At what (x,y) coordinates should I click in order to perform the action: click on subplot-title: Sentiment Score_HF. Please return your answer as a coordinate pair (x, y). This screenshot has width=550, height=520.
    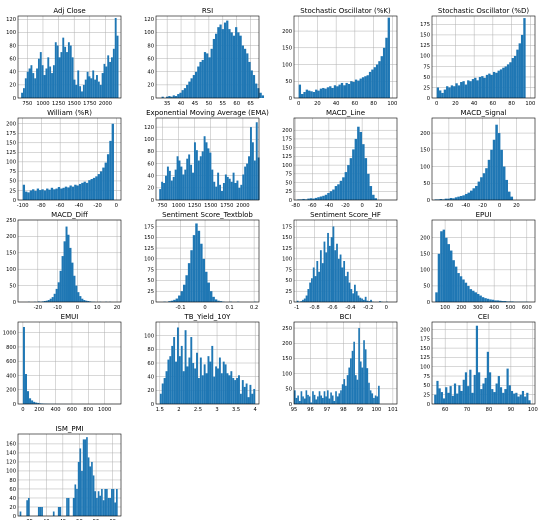
    Looking at the image, I should click on (345, 215).